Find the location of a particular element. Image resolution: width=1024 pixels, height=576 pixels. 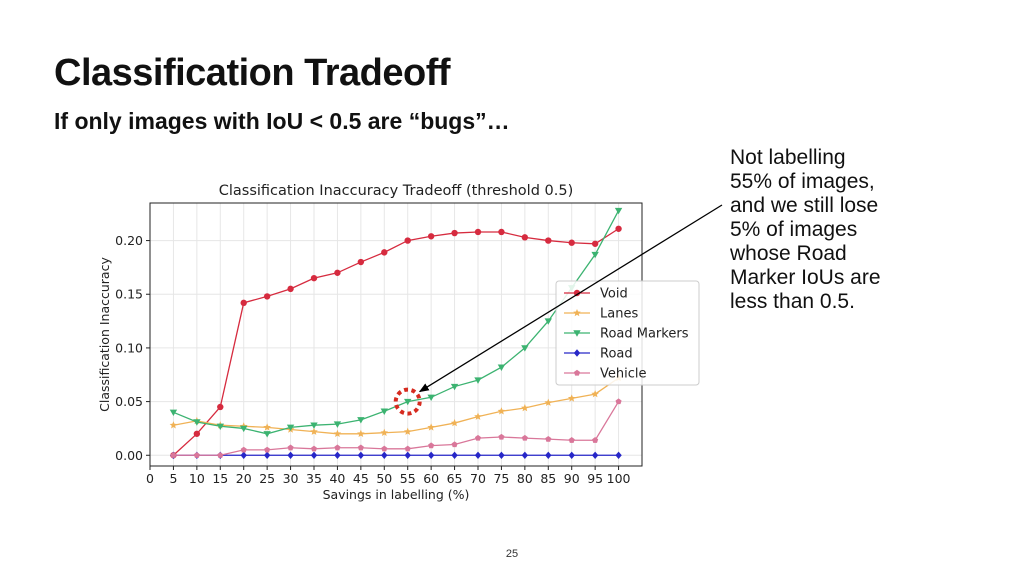

annotation-arrow is located at coordinates (570, 298).